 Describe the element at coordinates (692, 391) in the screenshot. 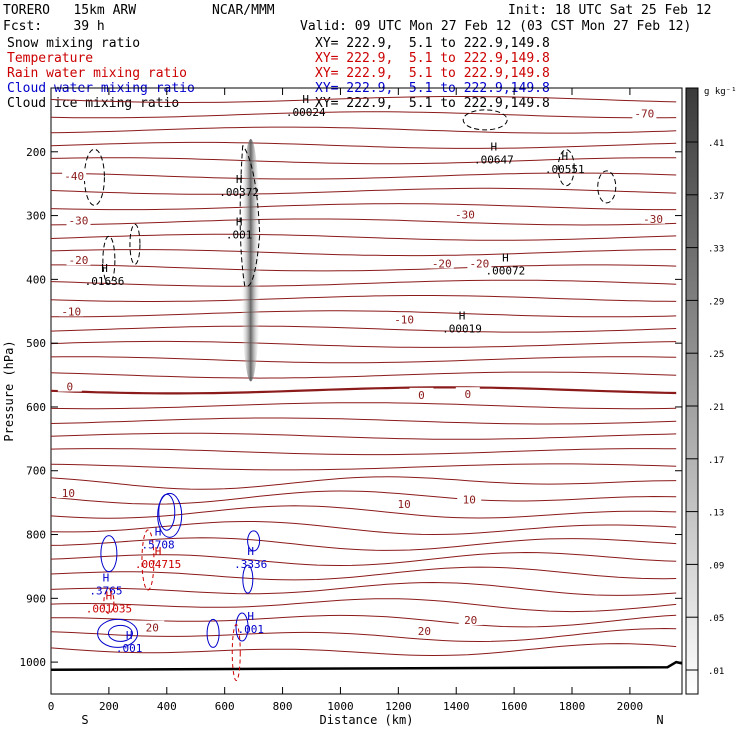

I see `colorbar` at that location.